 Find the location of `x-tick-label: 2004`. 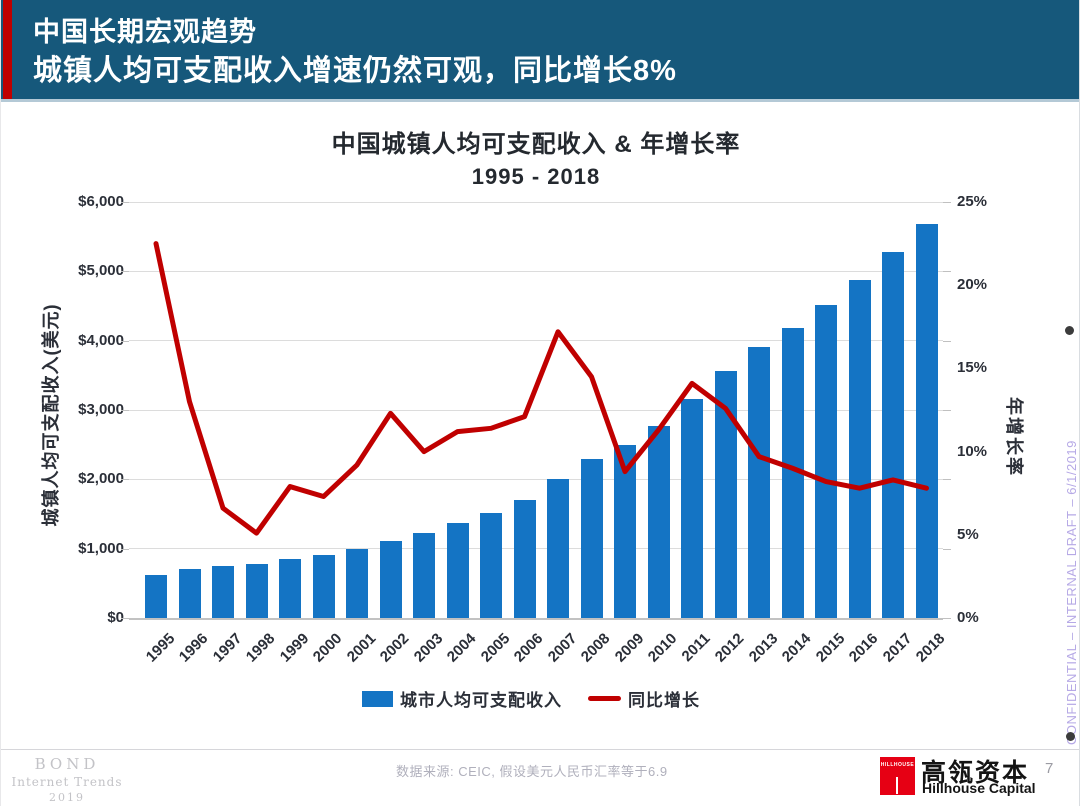

x-tick-label: 2004 is located at coordinates (461, 648).